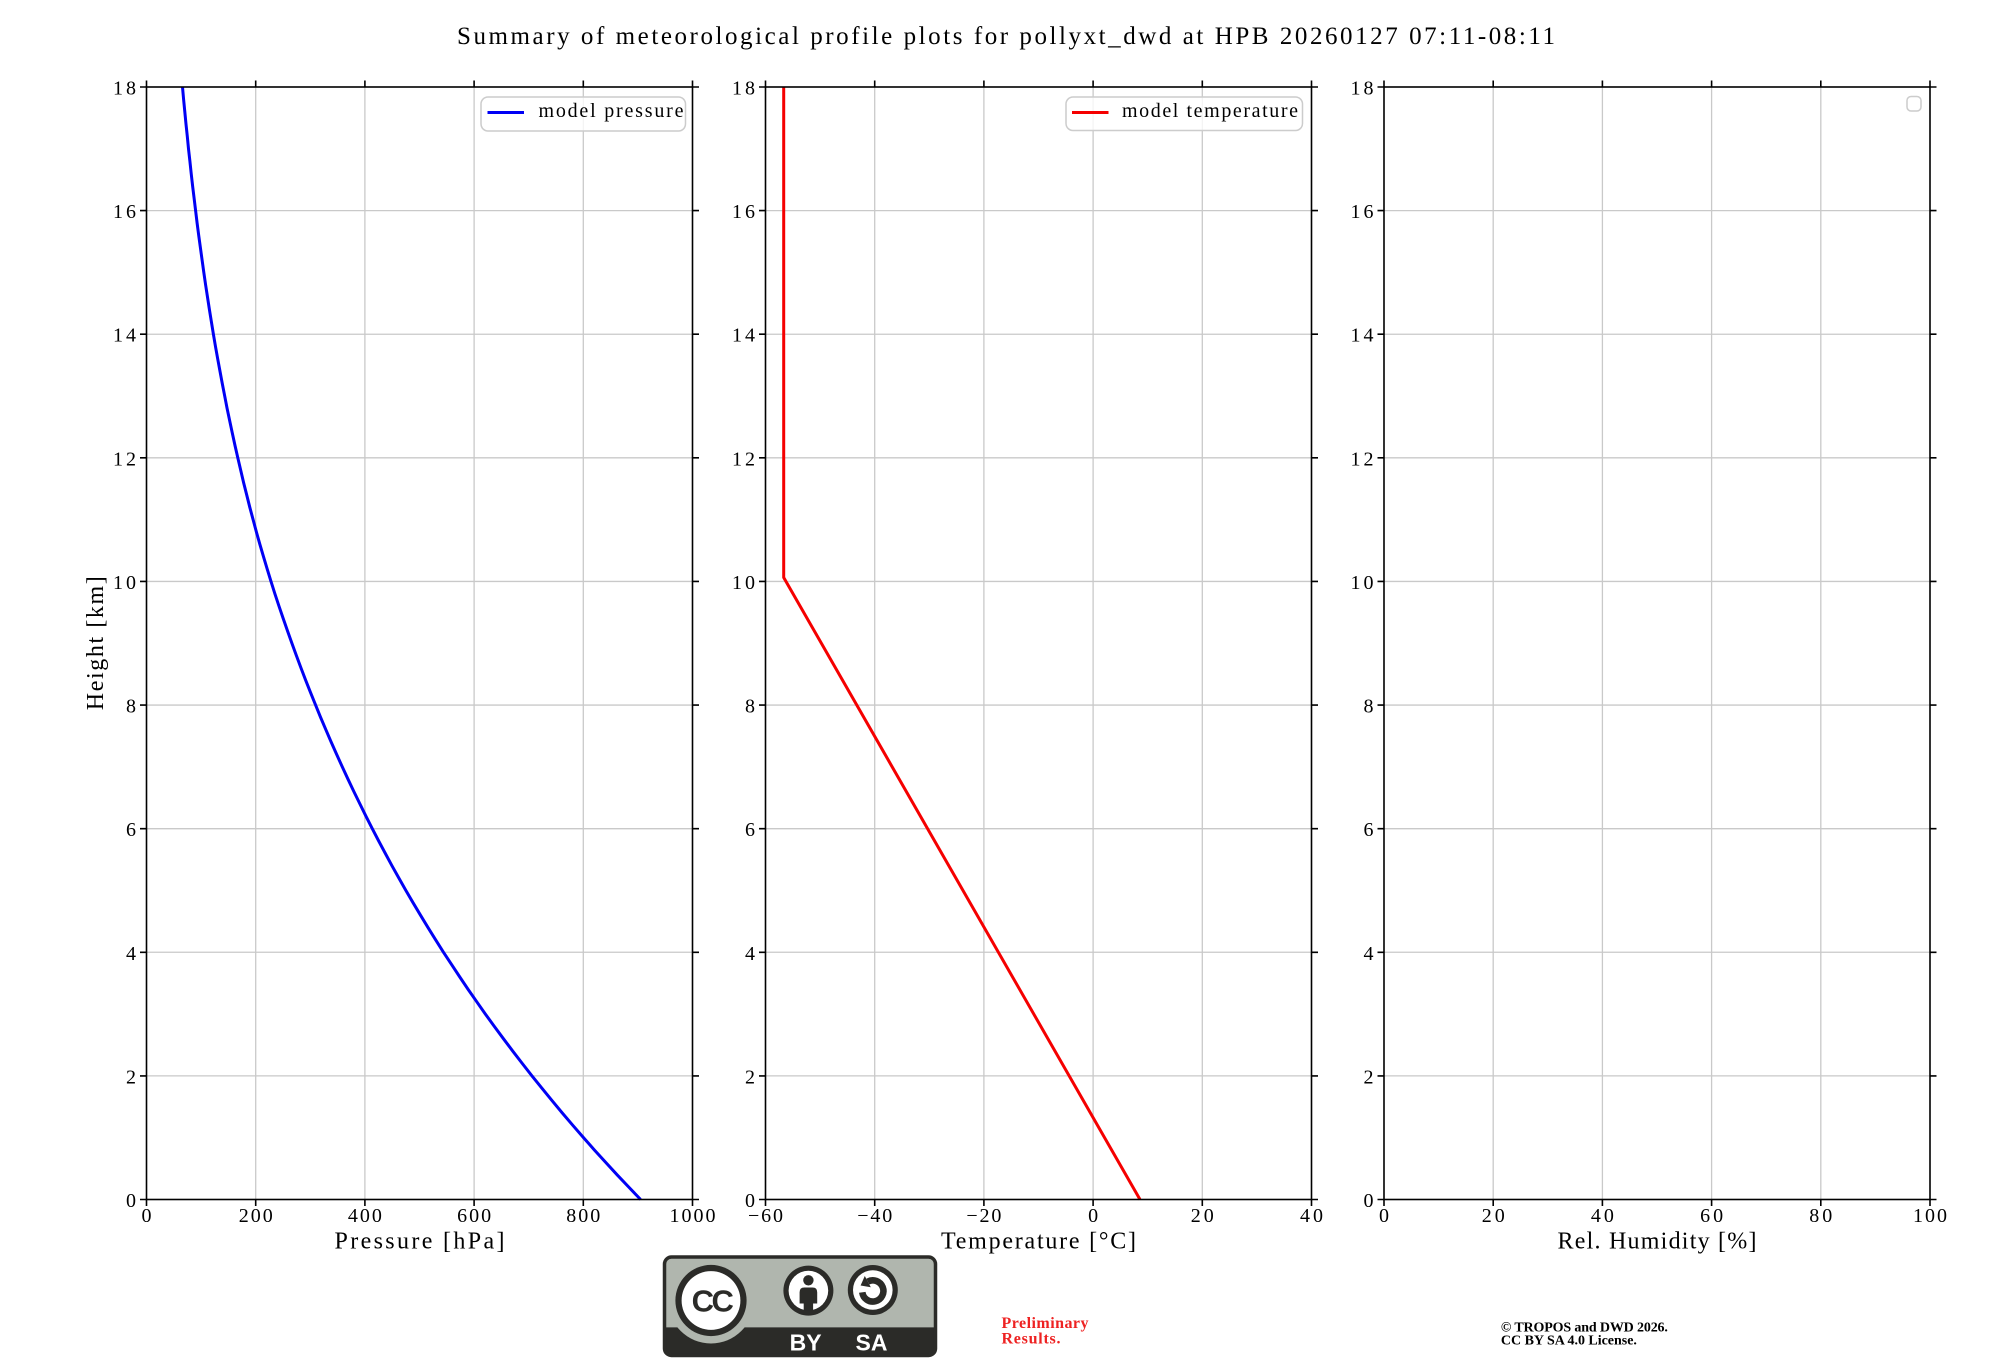  I want to click on svg-text: −20, so click(983, 1216).